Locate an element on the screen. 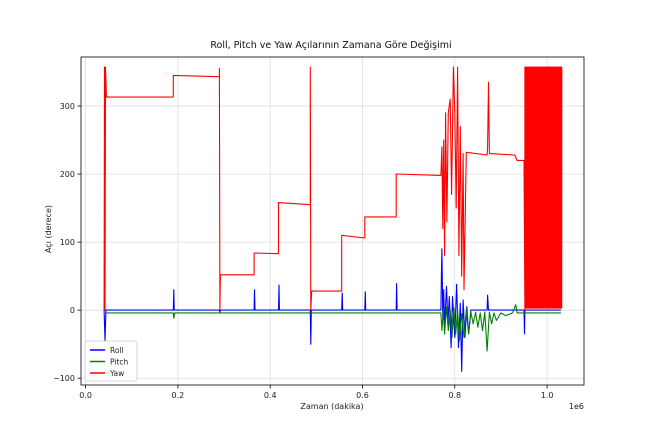 Image resolution: width=647 pixels, height=429 pixels. legend-entry-yaw: Yaw is located at coordinates (116, 373).